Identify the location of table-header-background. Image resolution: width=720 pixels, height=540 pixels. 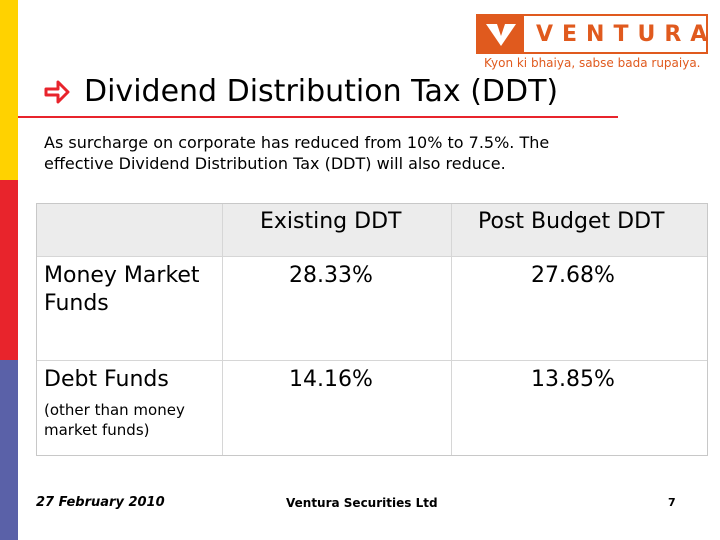
(372, 230).